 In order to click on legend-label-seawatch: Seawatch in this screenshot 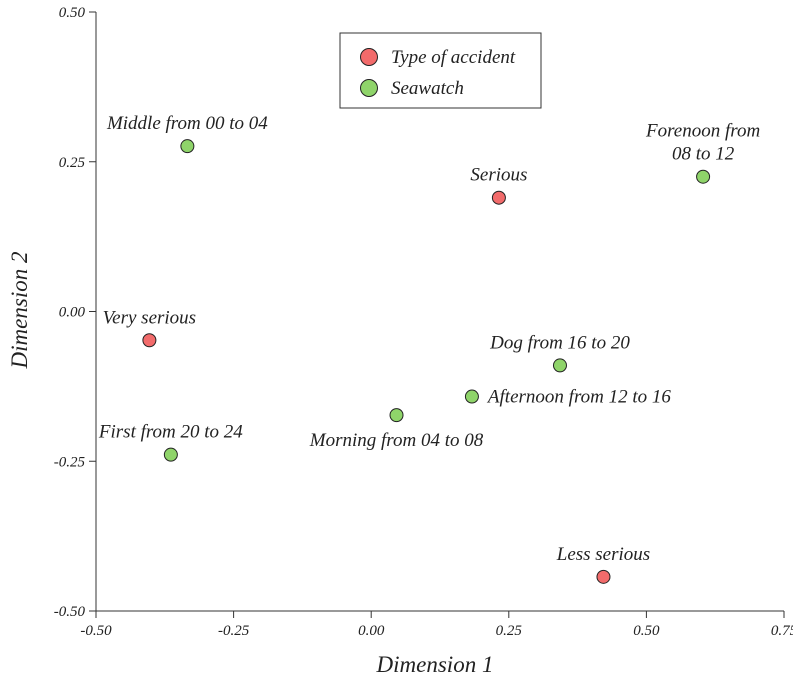, I will do `click(427, 88)`.